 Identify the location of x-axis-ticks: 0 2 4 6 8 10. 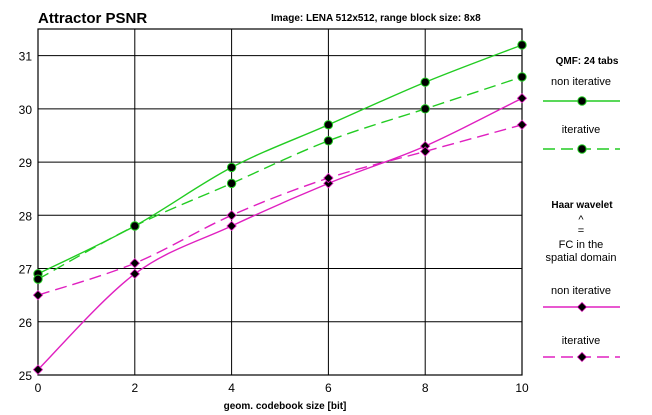
(282, 388).